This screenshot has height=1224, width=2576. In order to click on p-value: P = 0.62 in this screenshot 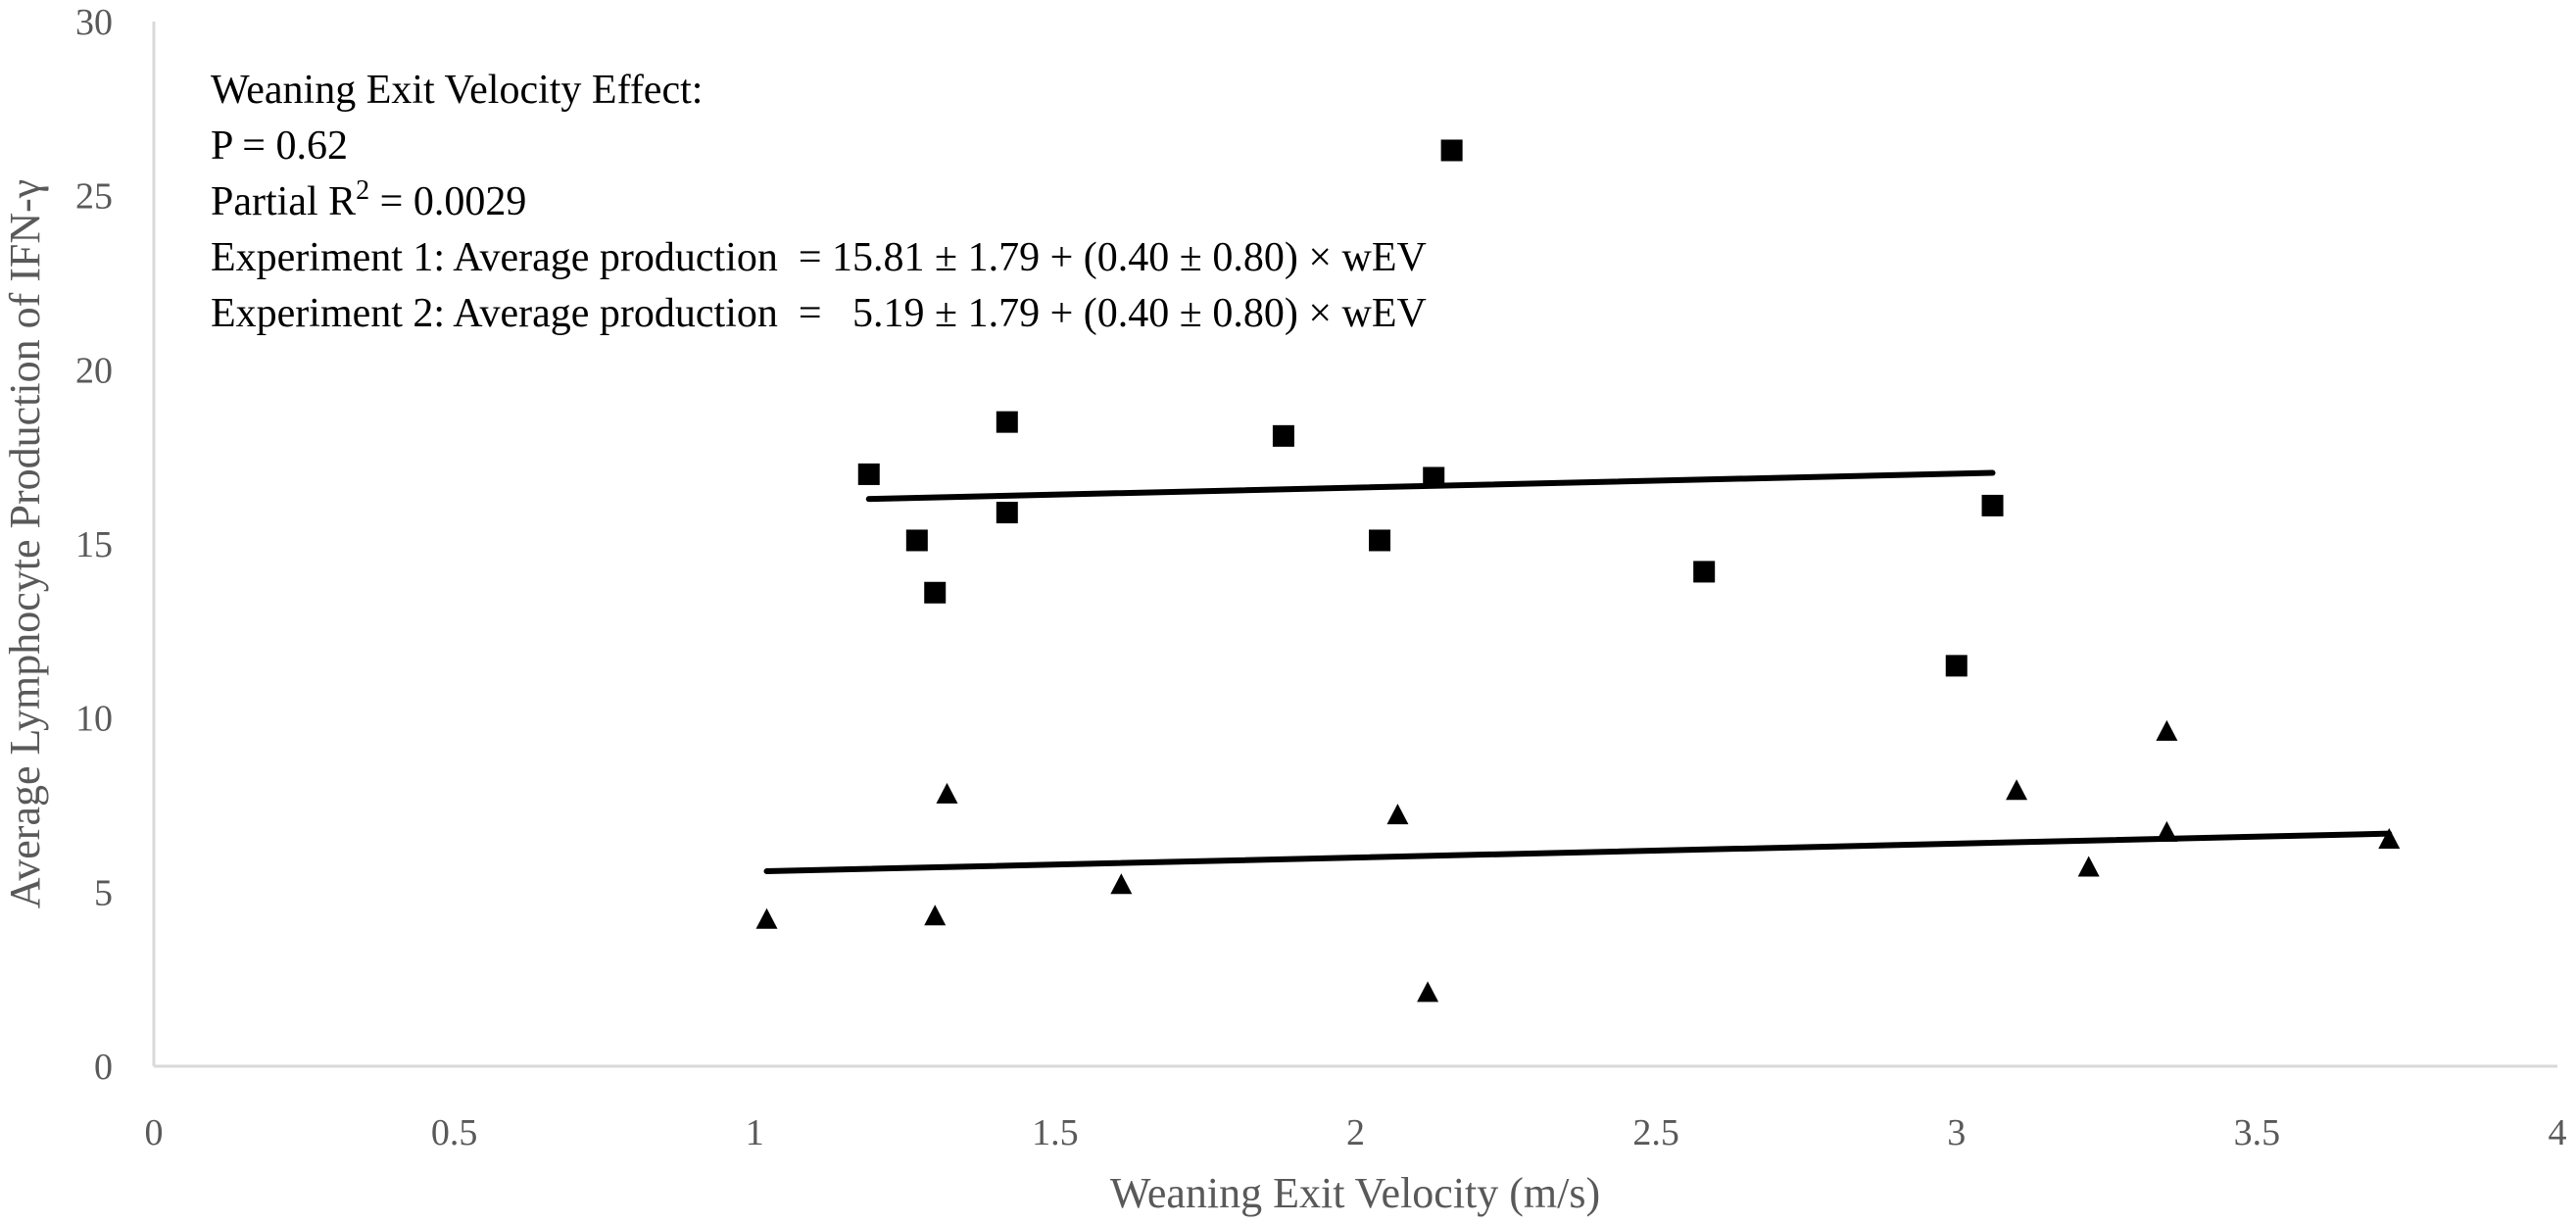, I will do `click(279, 146)`.